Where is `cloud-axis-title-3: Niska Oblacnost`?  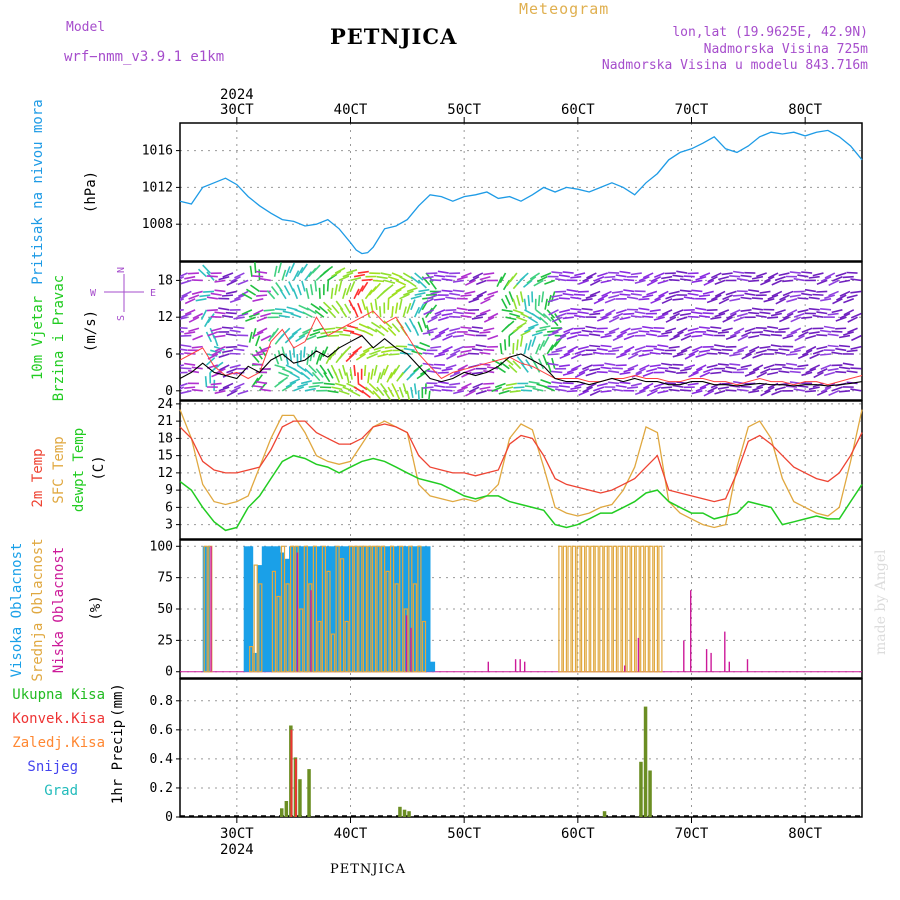
cloud-axis-title-3: Niska Oblacnost is located at coordinates (59, 610).